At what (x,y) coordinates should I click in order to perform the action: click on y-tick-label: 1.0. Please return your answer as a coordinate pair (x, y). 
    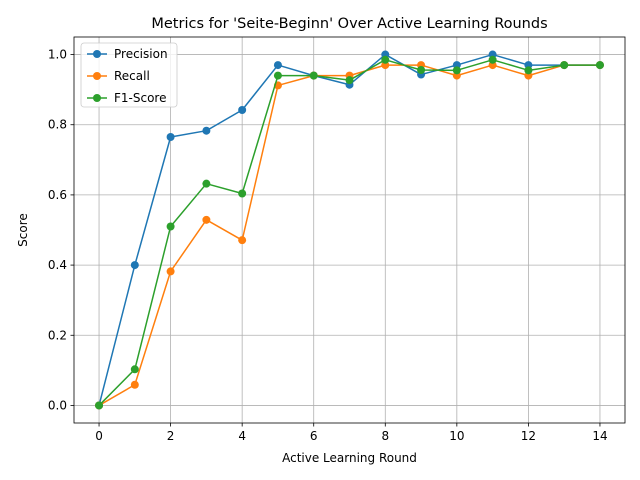
    Looking at the image, I should click on (57, 55).